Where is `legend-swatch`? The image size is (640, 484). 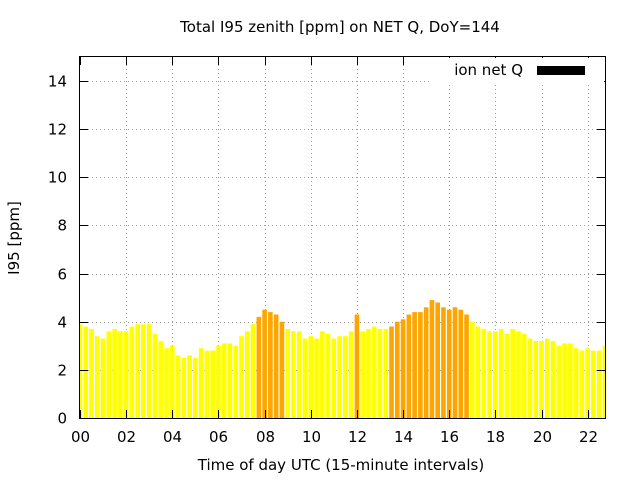 legend-swatch is located at coordinates (561, 70).